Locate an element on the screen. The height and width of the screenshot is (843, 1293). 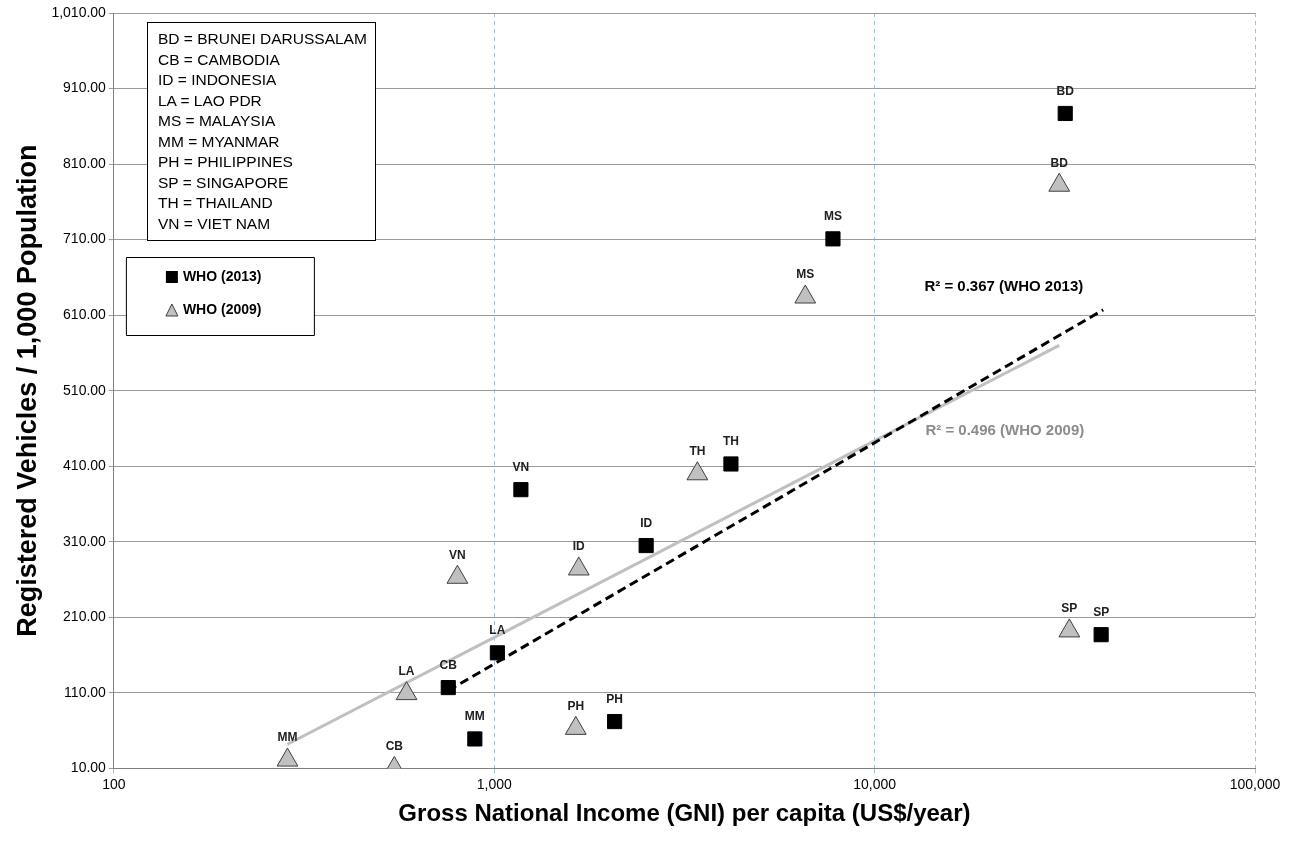
legend-label: WHO (2013) is located at coordinates (222, 275).